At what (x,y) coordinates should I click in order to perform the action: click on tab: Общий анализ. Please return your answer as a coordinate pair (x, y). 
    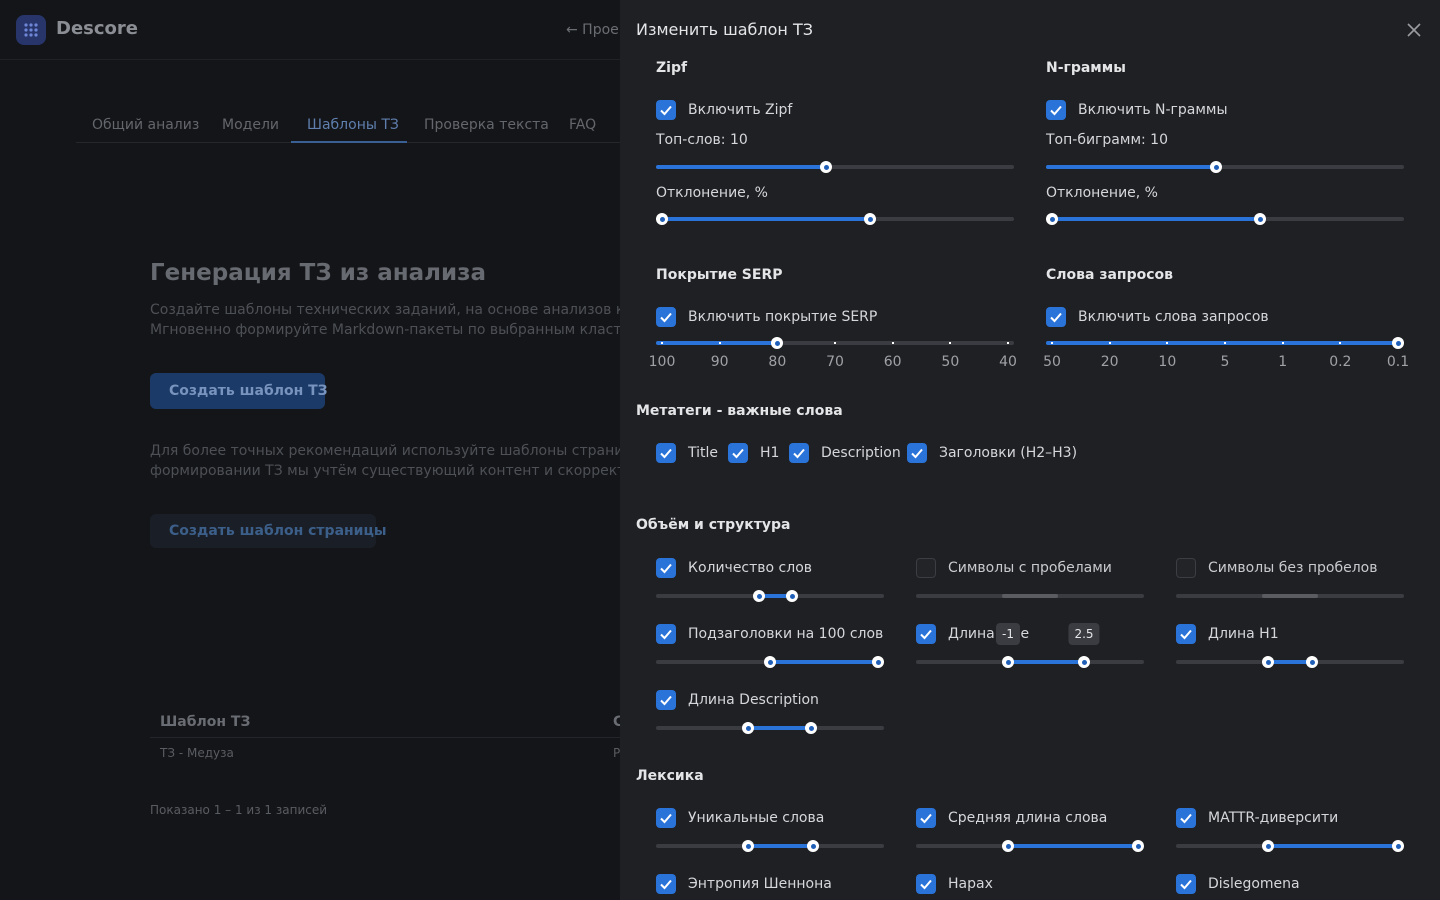
    Looking at the image, I should click on (146, 125).